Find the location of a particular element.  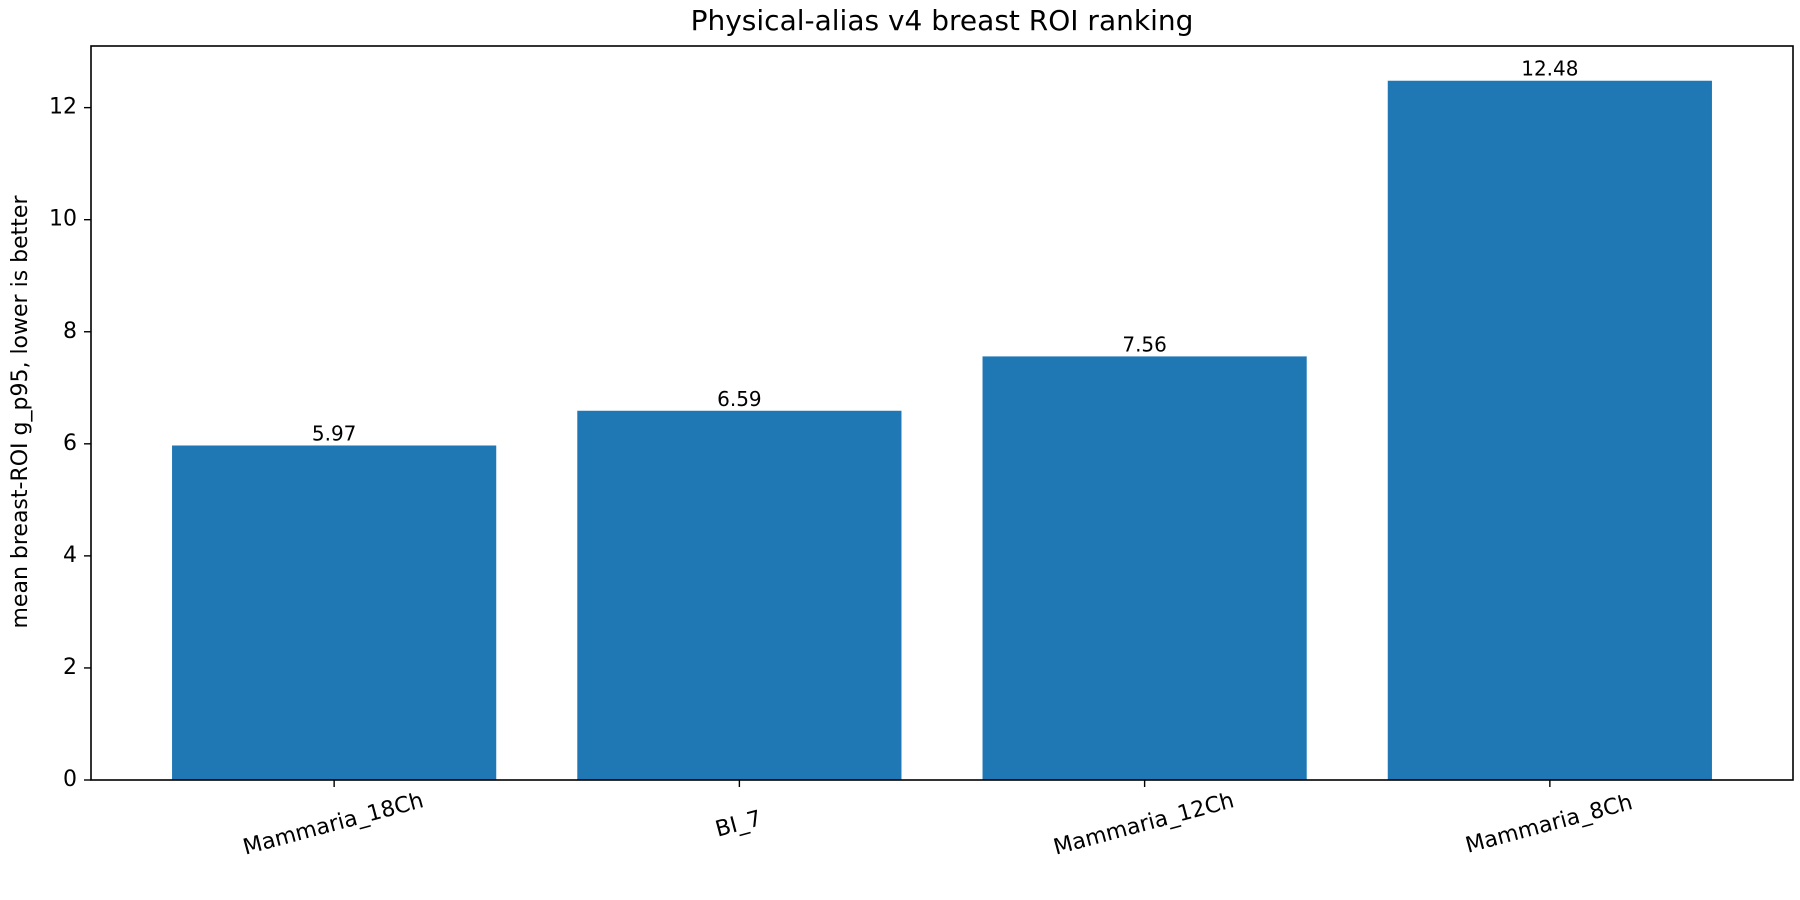

chart-title: Physical-alias v4 breast ROI ranking is located at coordinates (942, 20).